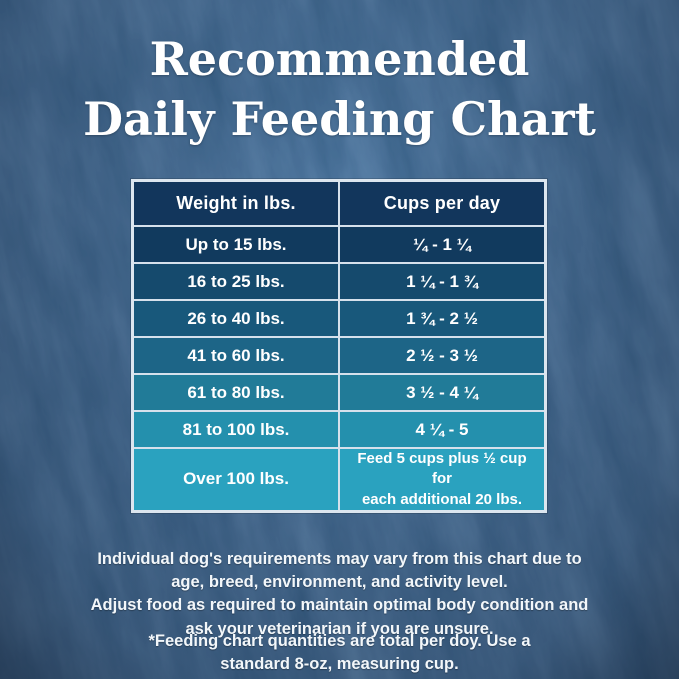 This screenshot has width=679, height=679. What do you see at coordinates (235, 318) in the screenshot?
I see `weight-cell: 26 to 40 lbs.` at bounding box center [235, 318].